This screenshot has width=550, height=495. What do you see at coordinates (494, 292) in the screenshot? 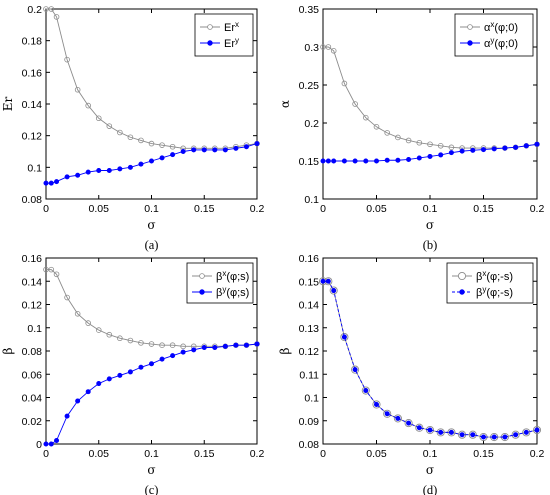
I see `legend-label: βy(φ;-s)` at bounding box center [494, 292].